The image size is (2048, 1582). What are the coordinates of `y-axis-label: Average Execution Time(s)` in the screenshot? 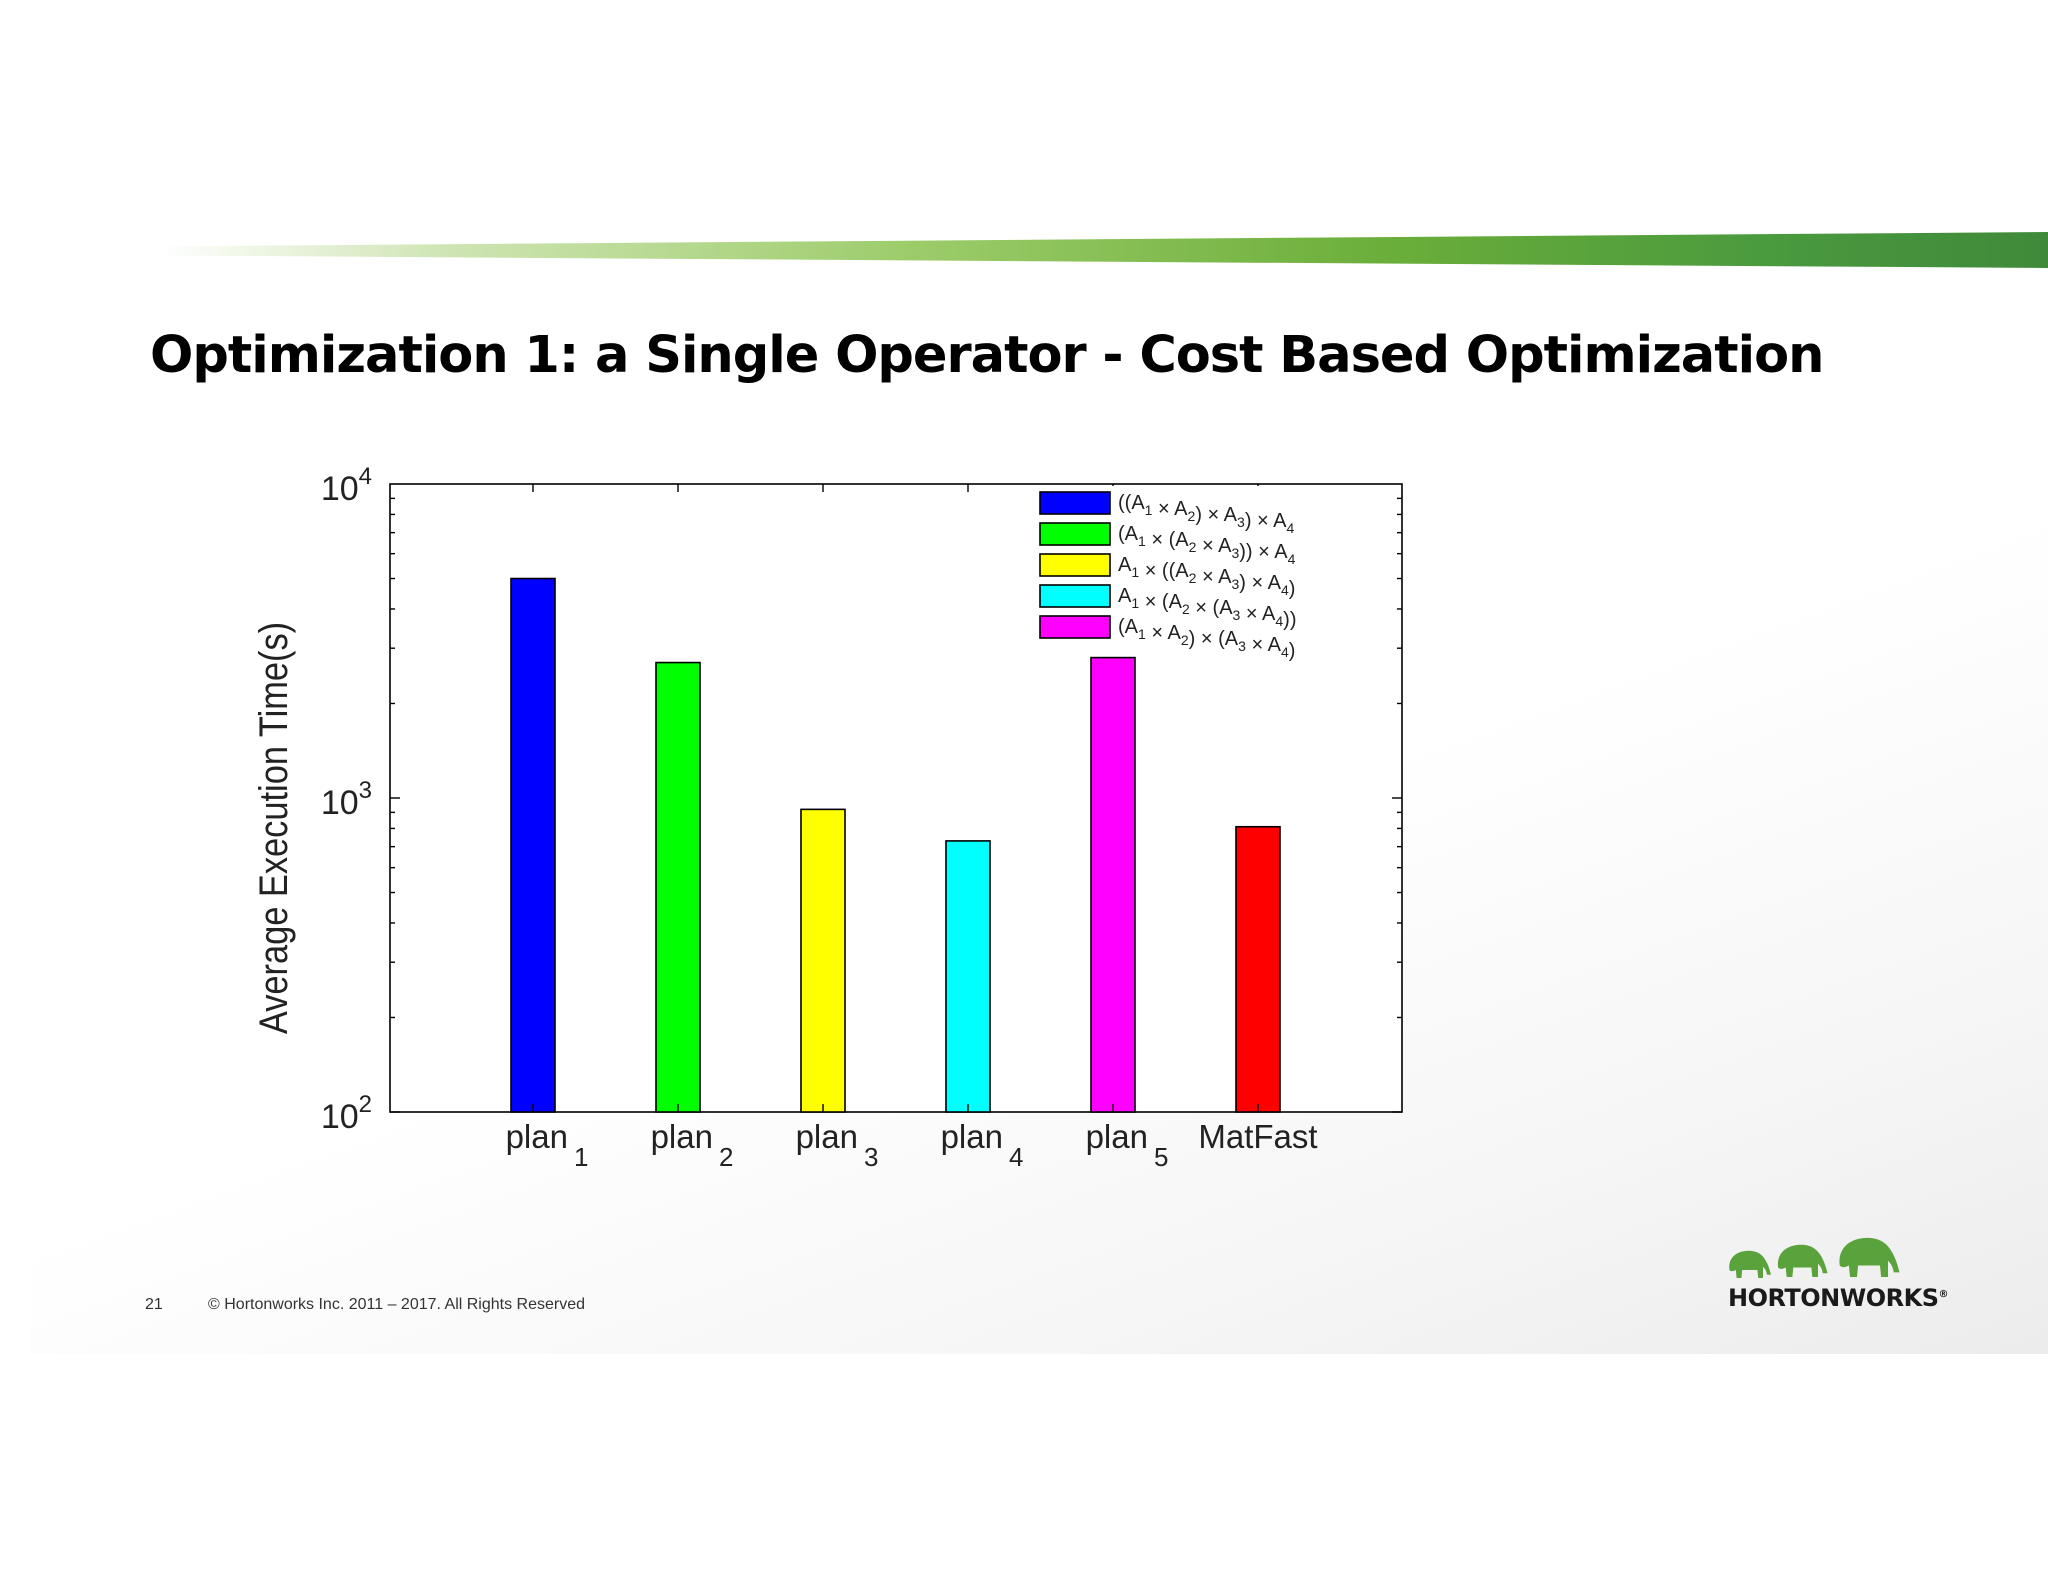 It's located at (273, 828).